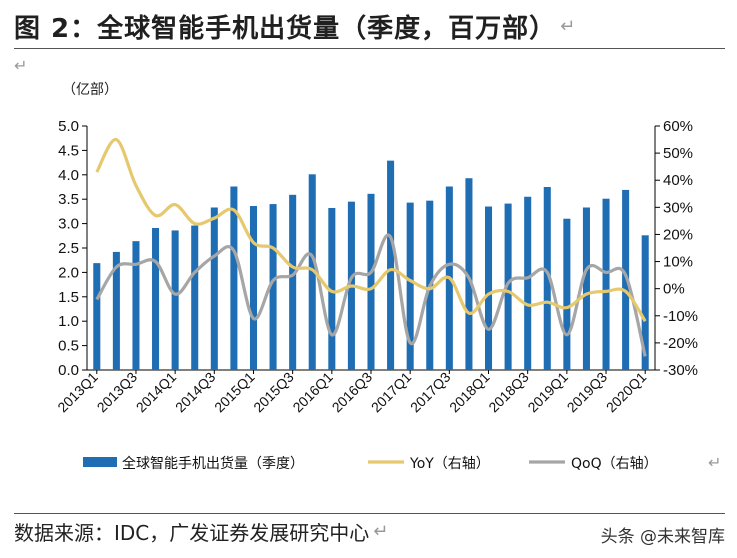  I want to click on x-tick-label: 2018Q1, so click(469, 392).